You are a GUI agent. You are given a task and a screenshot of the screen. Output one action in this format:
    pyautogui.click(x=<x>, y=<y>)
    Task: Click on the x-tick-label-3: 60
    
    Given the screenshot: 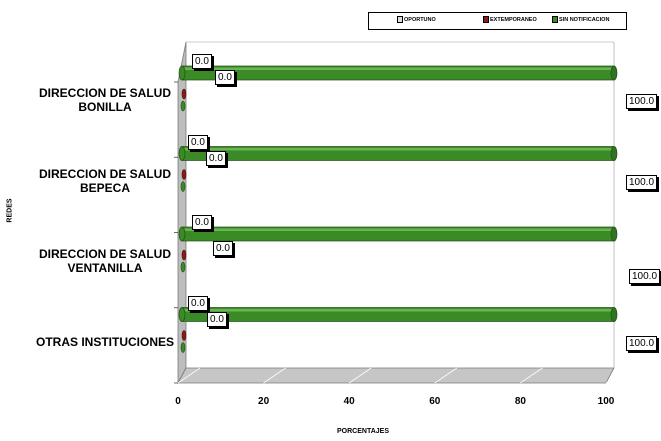 What is the action you would take?
    pyautogui.click(x=434, y=401)
    